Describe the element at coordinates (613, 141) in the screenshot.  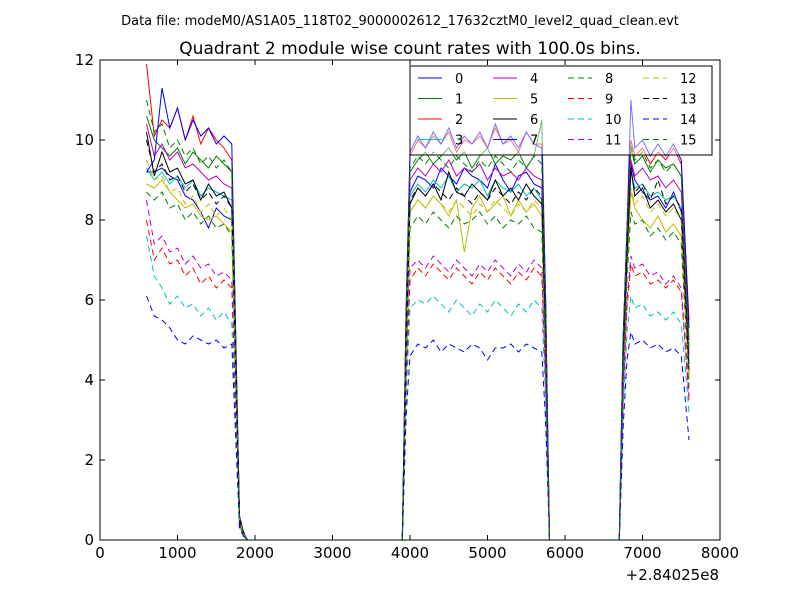
I see `legend-label-11: 11` at that location.